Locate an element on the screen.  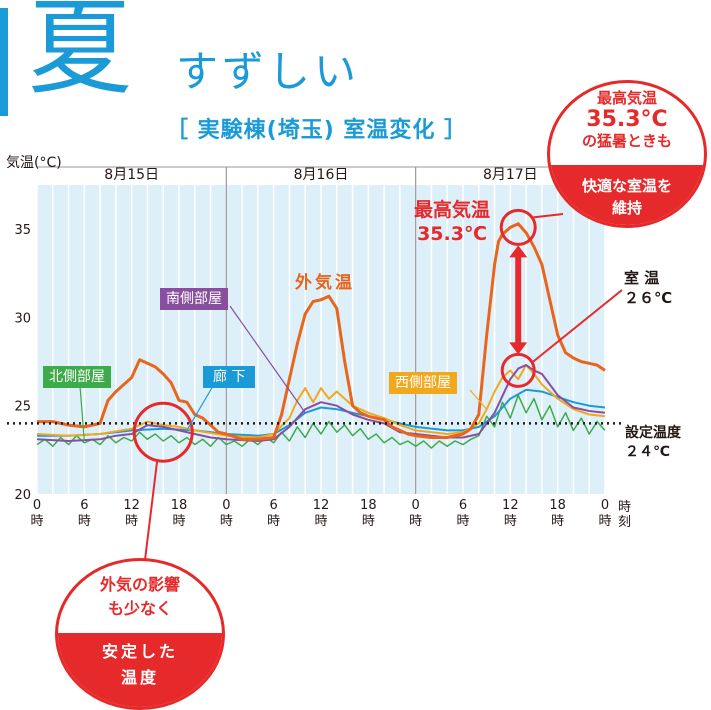
corridor-label-leader is located at coordinates (200, 408).